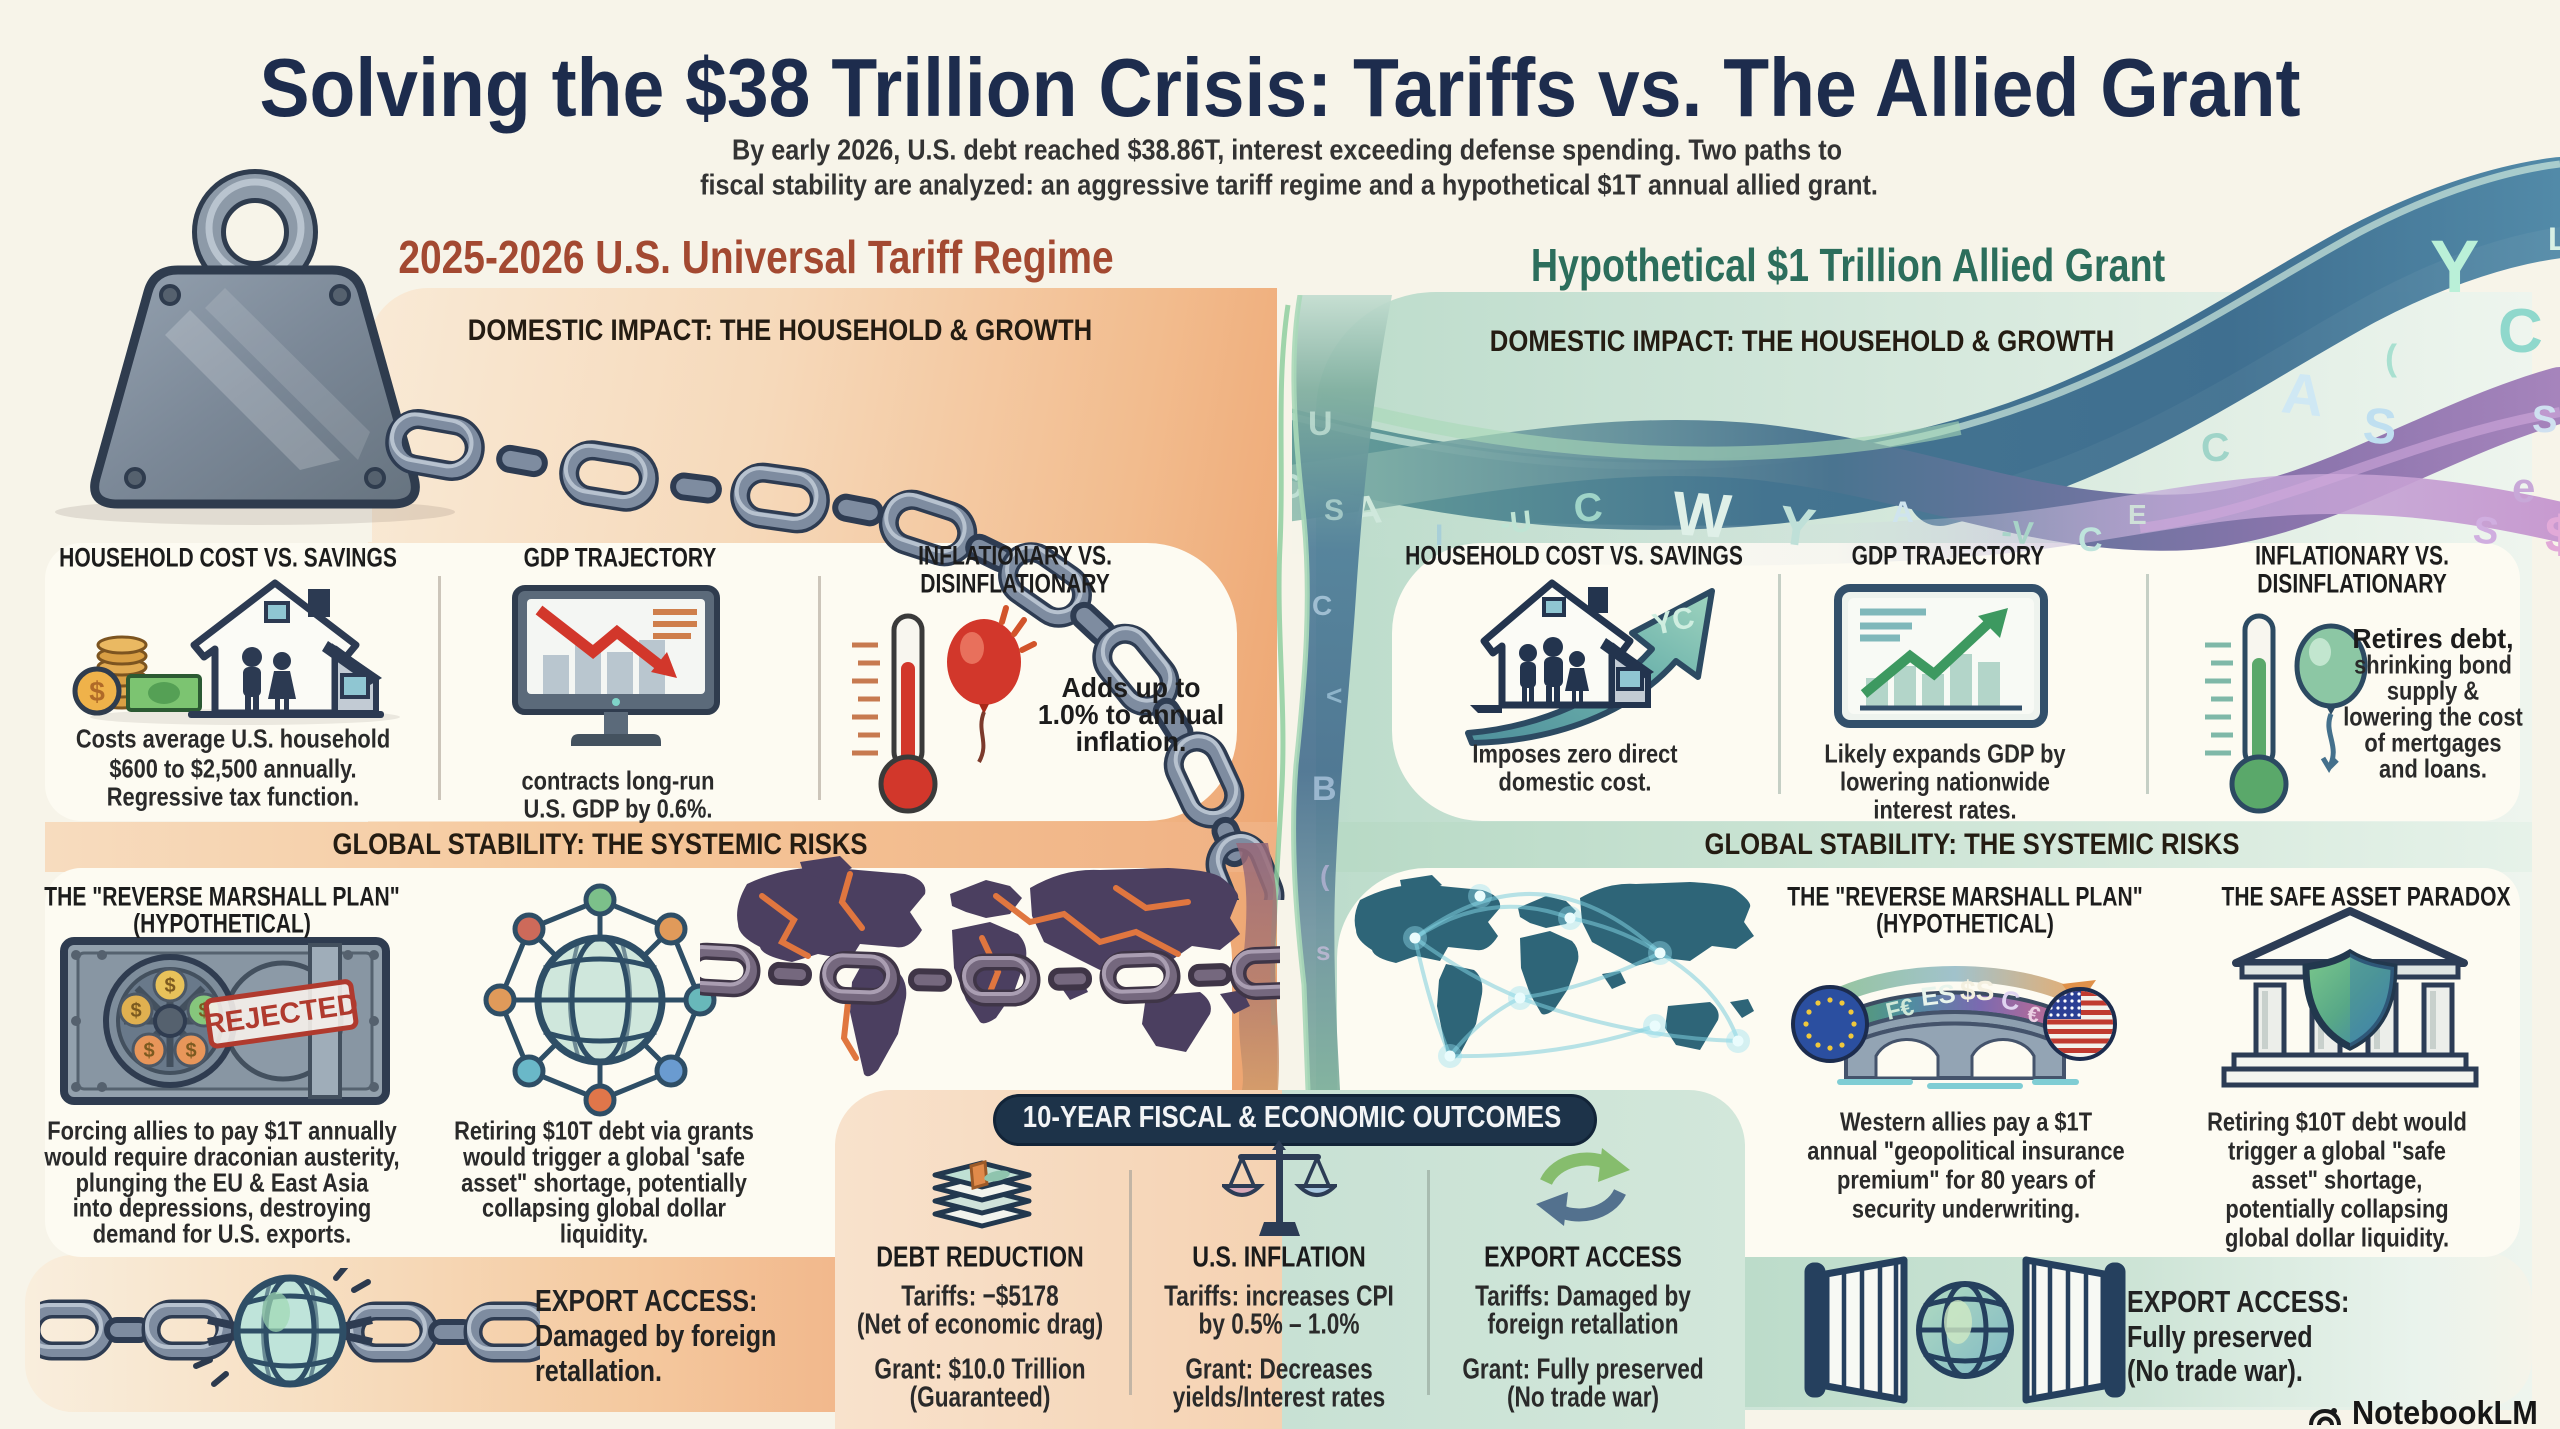 The height and width of the screenshot is (1429, 2560). I want to click on svg-text: W, so click(1702, 515).